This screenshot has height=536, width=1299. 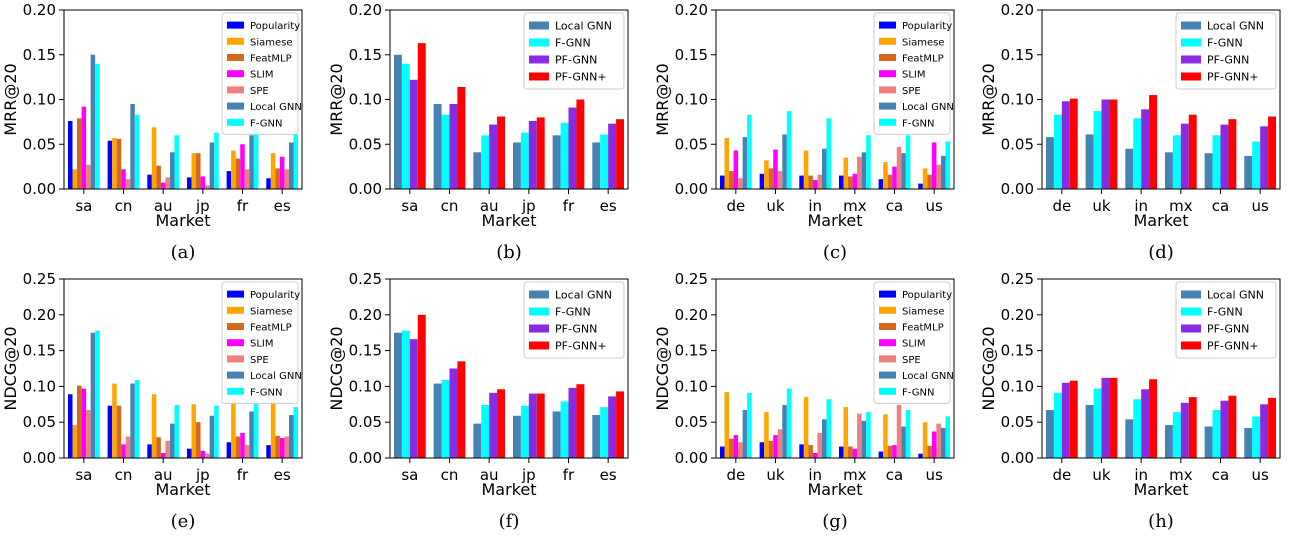 What do you see at coordinates (1208, 171) in the screenshot?
I see `bar-local-gnn-ca` at bounding box center [1208, 171].